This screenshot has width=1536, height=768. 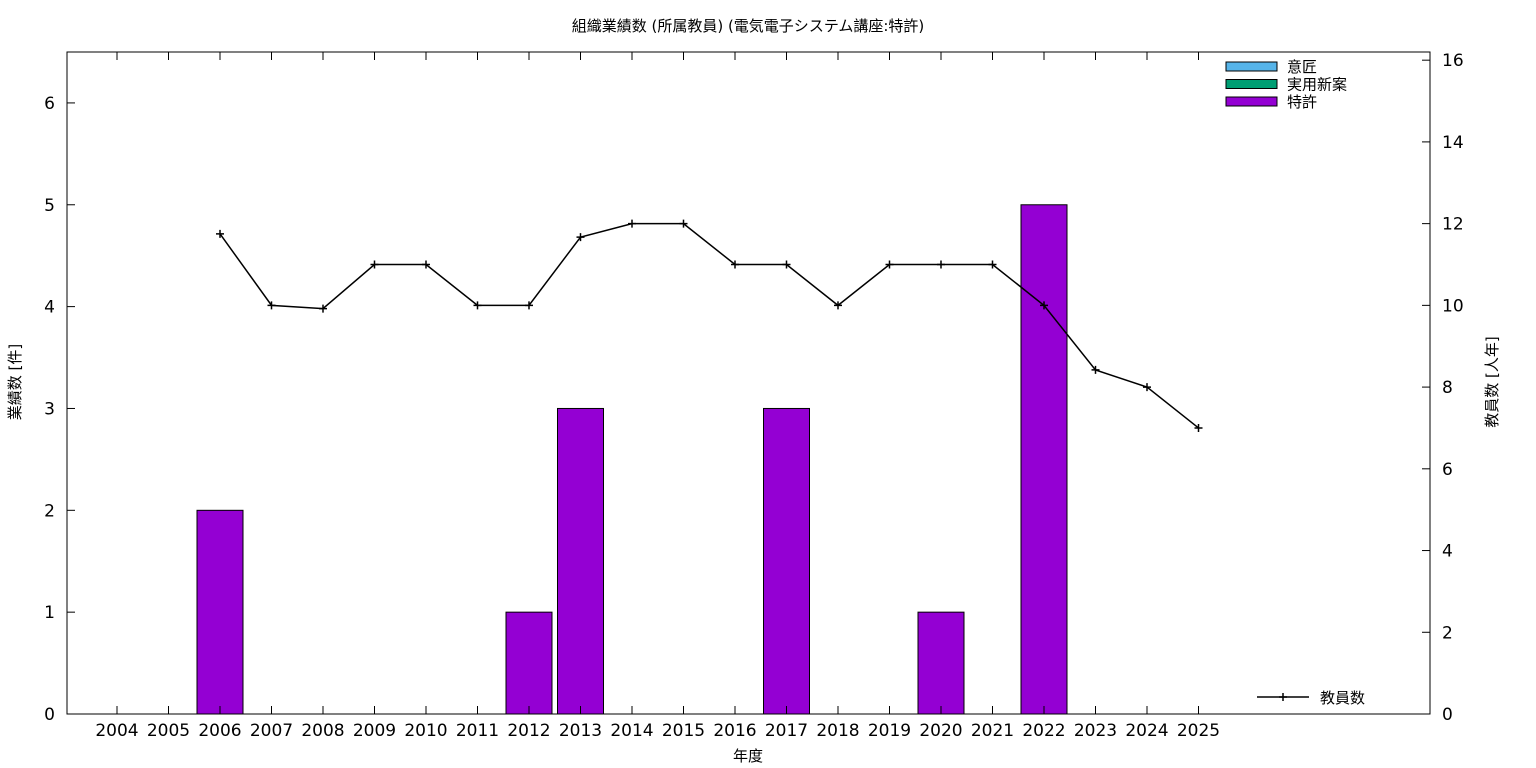 I want to click on legend-label-特許: 特許, so click(x=1302, y=102).